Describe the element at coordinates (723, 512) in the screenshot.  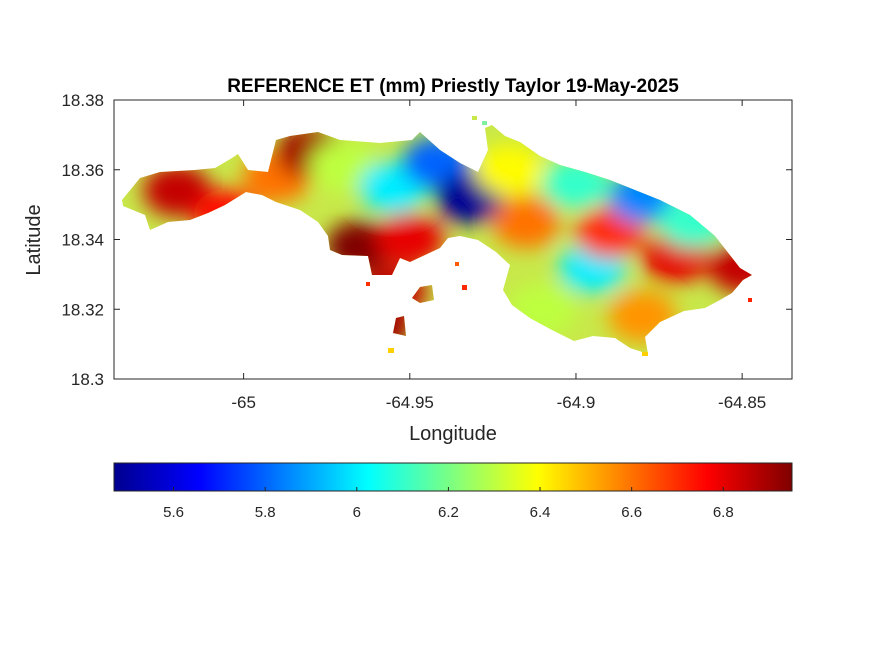
I see `colorbar-tick-label: 6.8` at that location.